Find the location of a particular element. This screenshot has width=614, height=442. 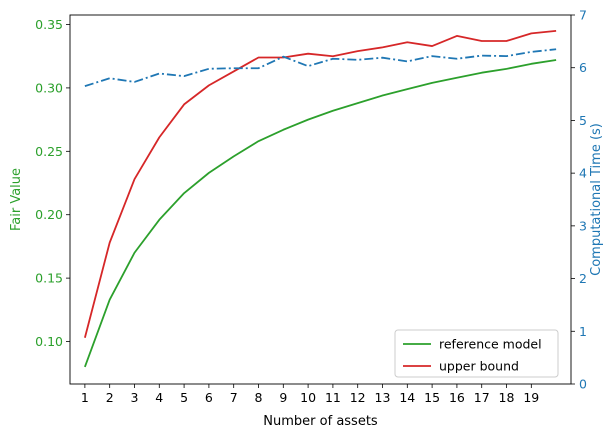

y-right-tick-label: 4 is located at coordinates (583, 173).